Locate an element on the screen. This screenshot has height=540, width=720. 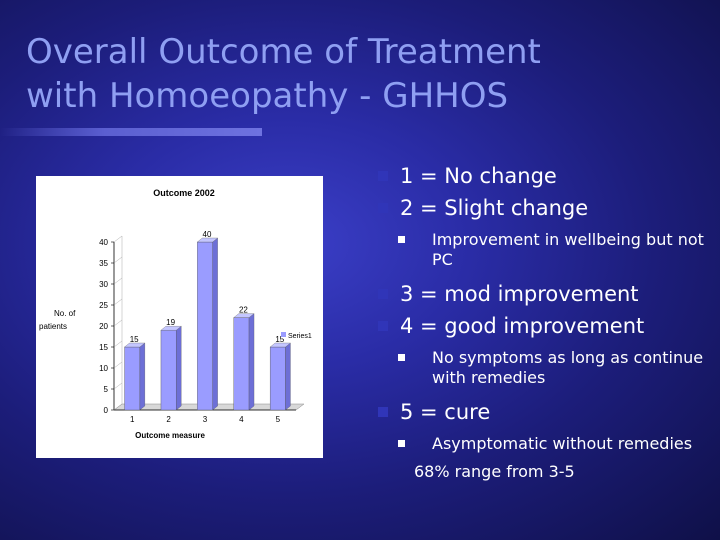
data-label: 40 is located at coordinates (207, 234).